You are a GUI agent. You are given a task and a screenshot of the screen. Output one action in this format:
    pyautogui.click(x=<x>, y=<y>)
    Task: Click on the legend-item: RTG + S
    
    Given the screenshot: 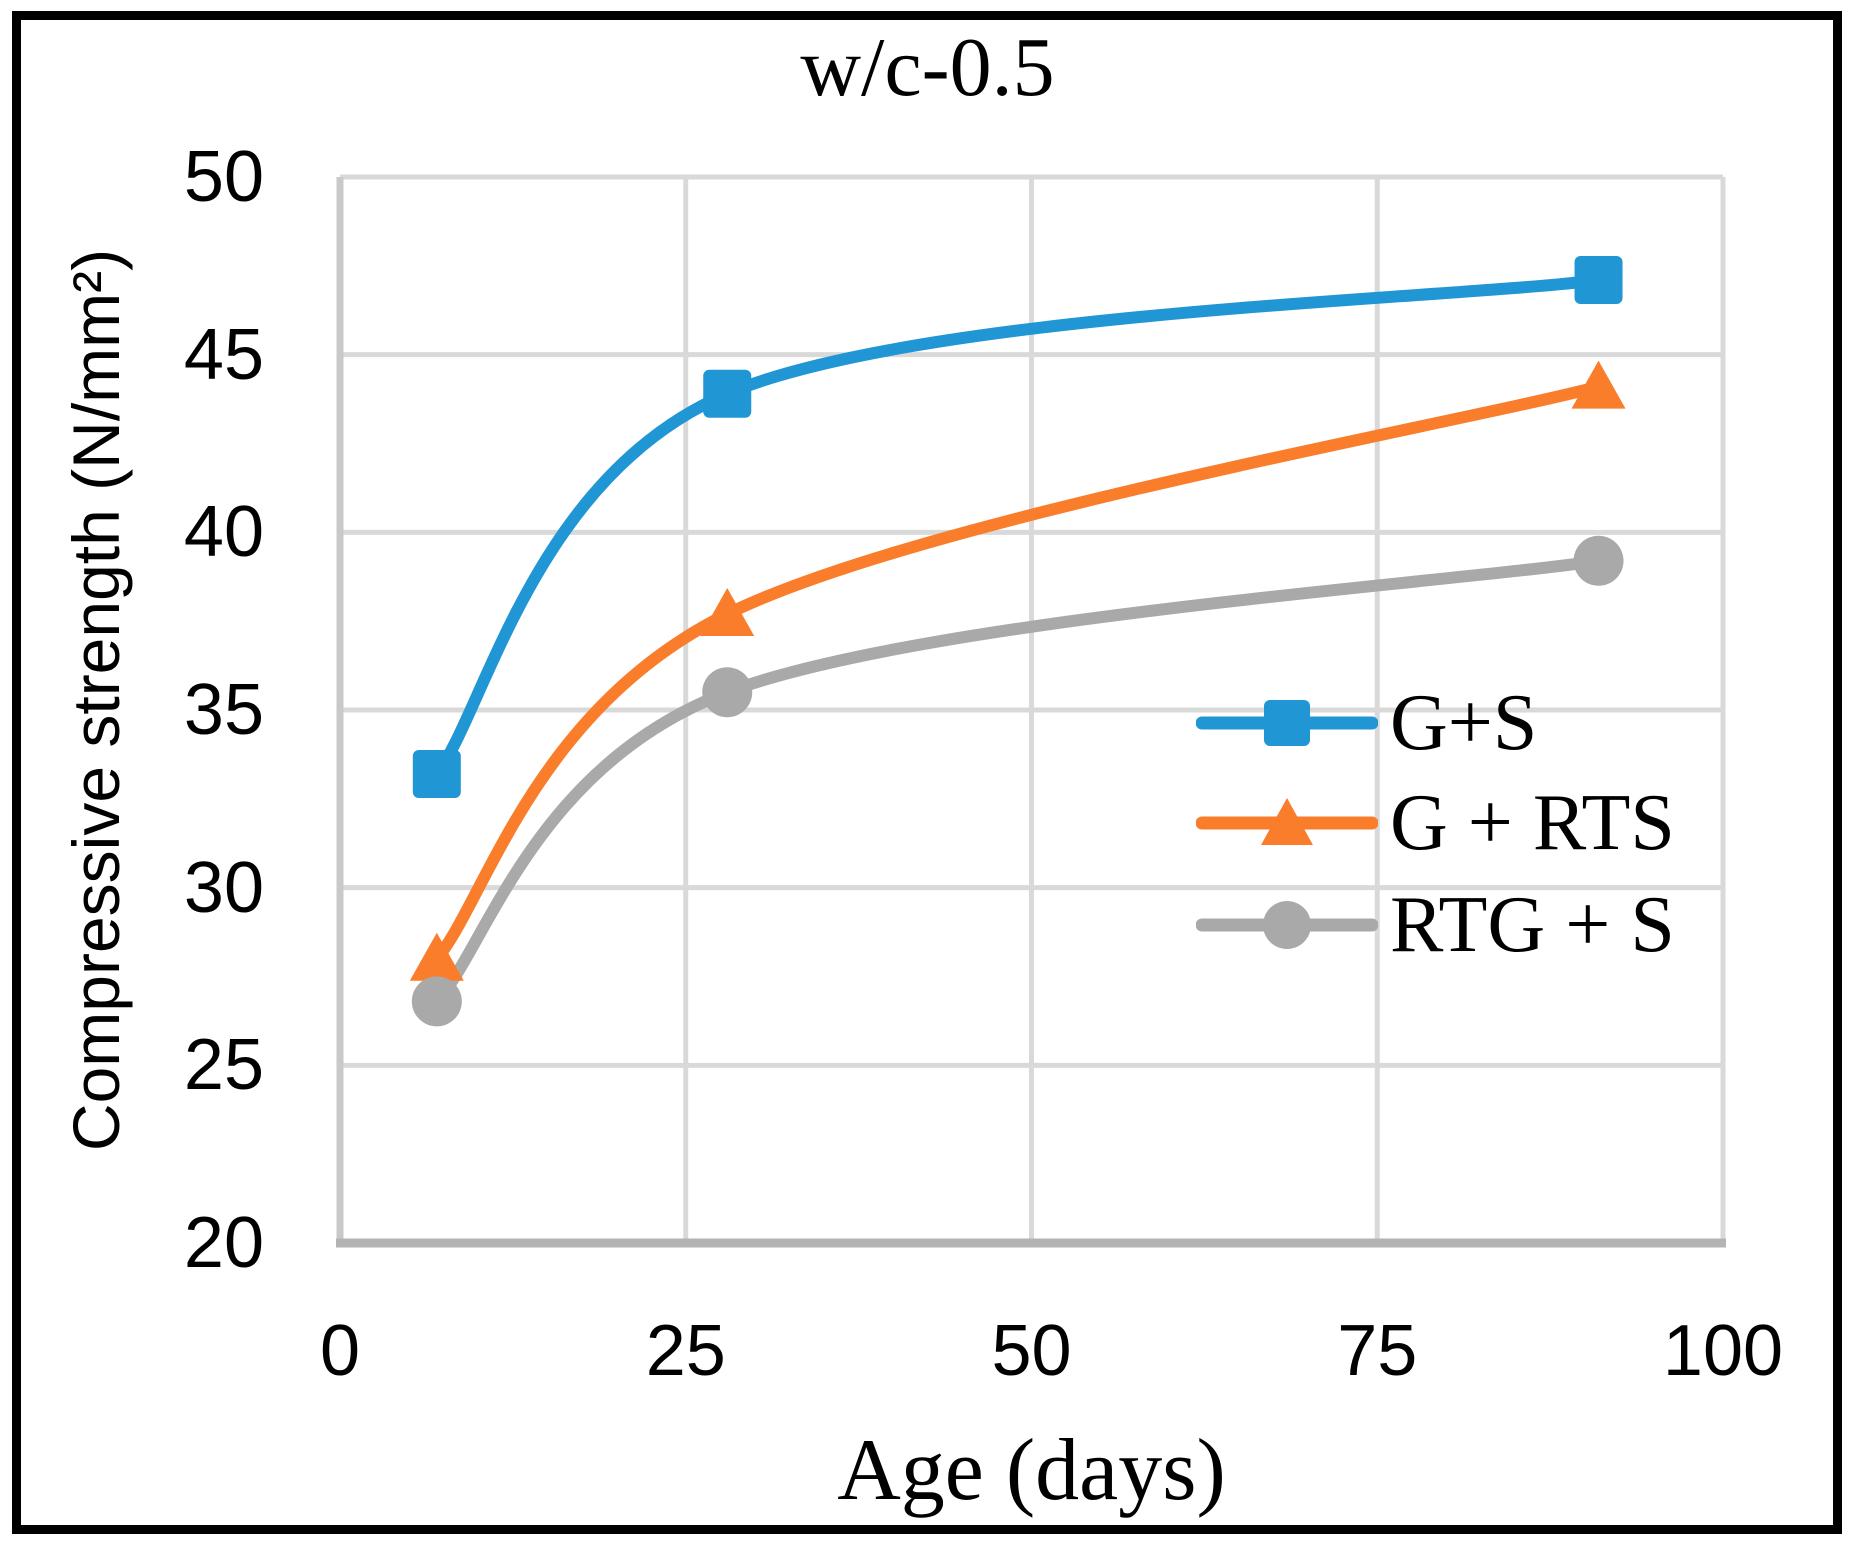 What is the action you would take?
    pyautogui.click(x=1435, y=925)
    